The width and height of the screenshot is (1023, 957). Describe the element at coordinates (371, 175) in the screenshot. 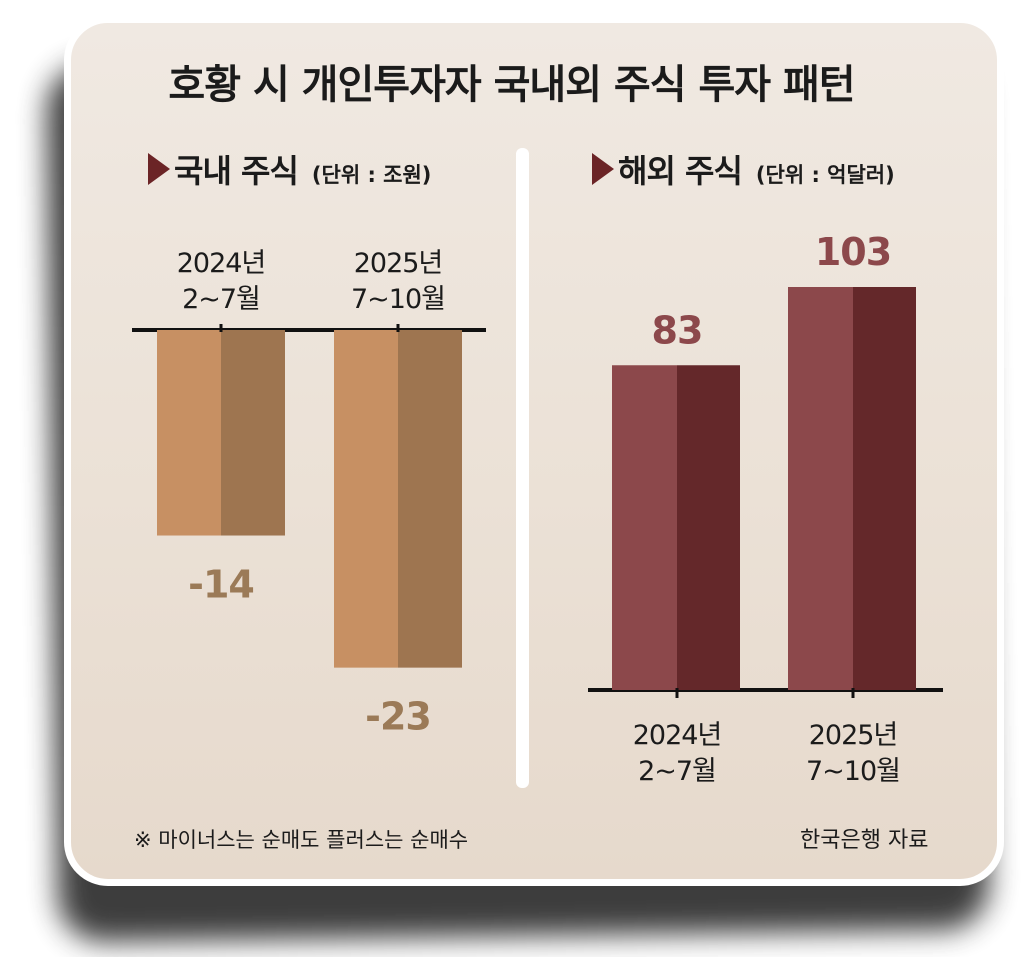

I see `domestic-unit-label: (단위 : 조원)` at that location.